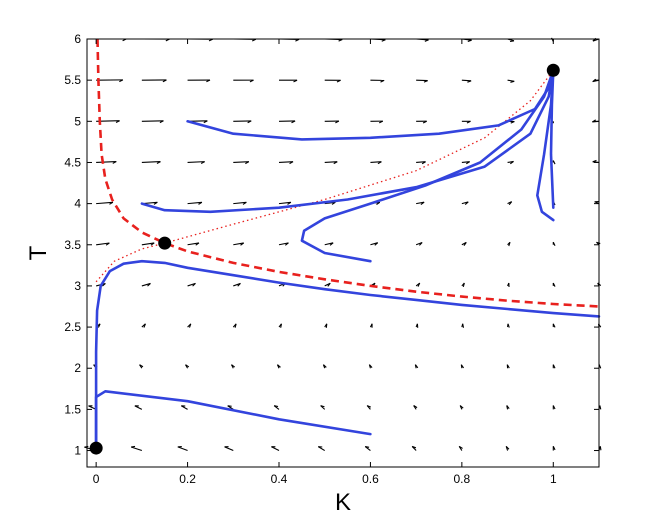  I want to click on x-tick-label: 0.8, so click(462, 479).